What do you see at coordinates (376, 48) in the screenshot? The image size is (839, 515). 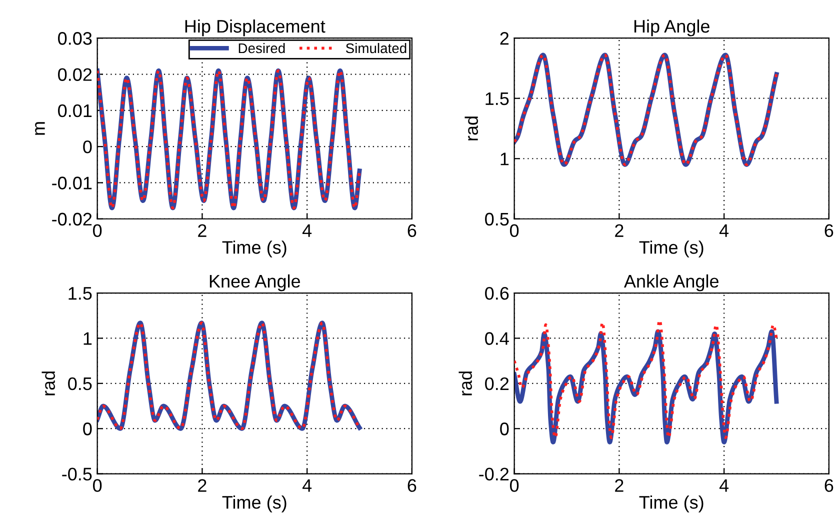 I see `legend-label: Simulated` at bounding box center [376, 48].